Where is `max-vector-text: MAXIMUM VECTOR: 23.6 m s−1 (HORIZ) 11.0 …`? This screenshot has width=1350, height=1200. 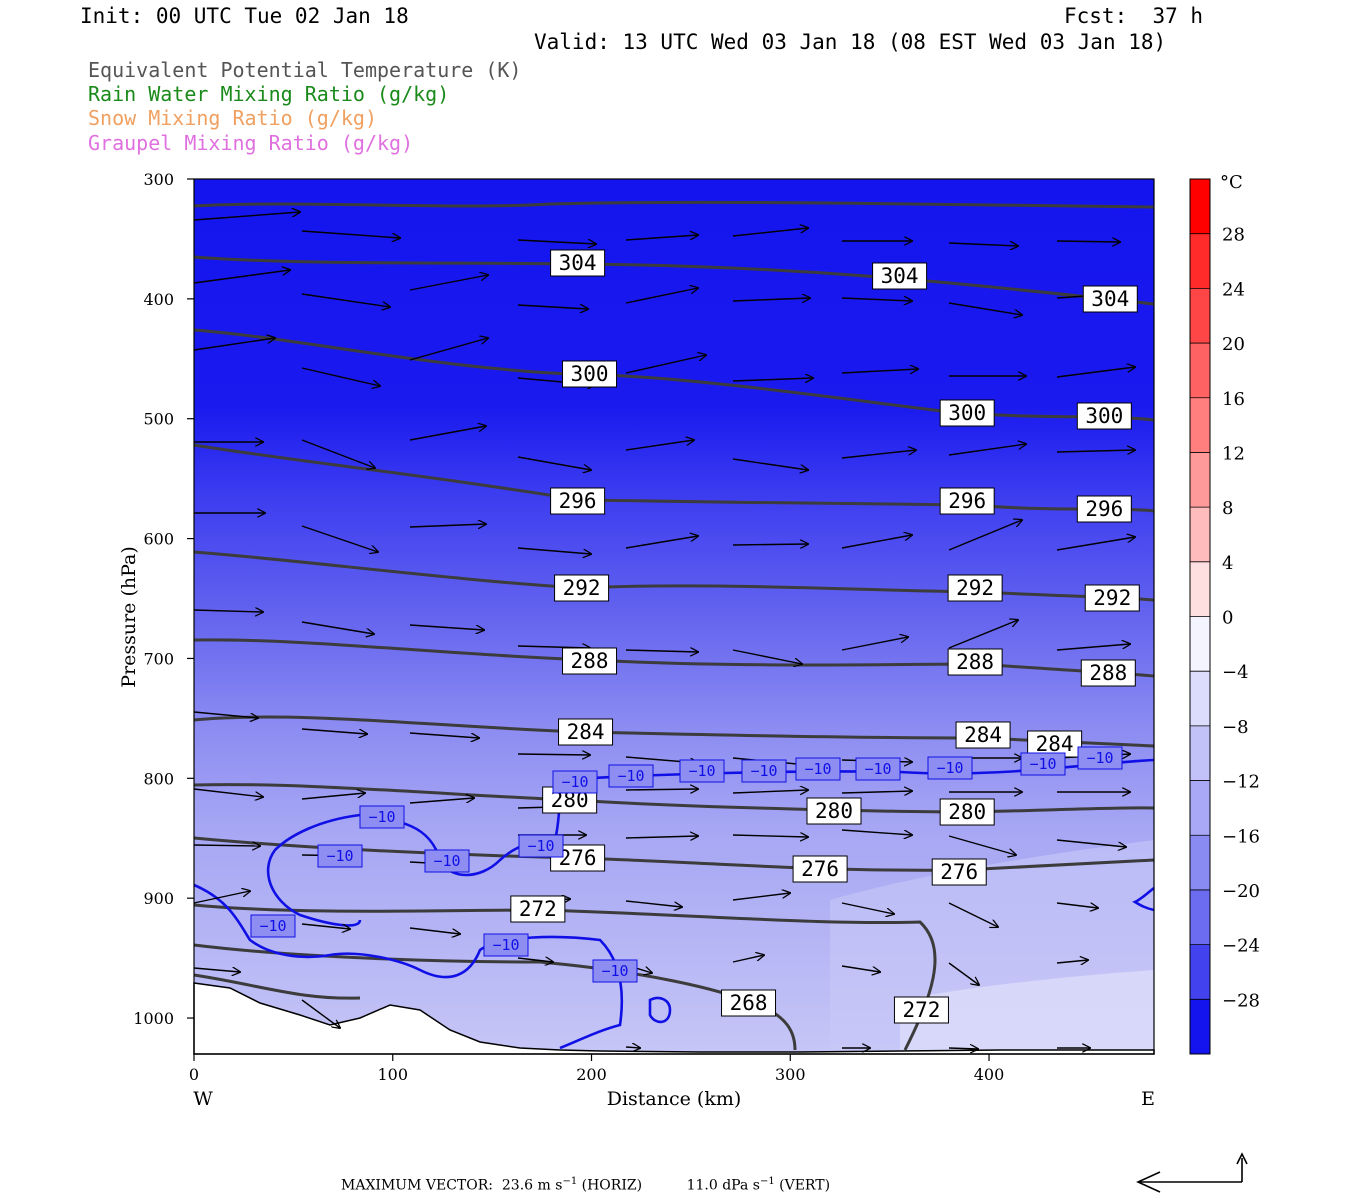
max-vector-text: MAXIMUM VECTOR: 23.6 m s−1 (HORIZ) 11.0 … is located at coordinates (585, 1185).